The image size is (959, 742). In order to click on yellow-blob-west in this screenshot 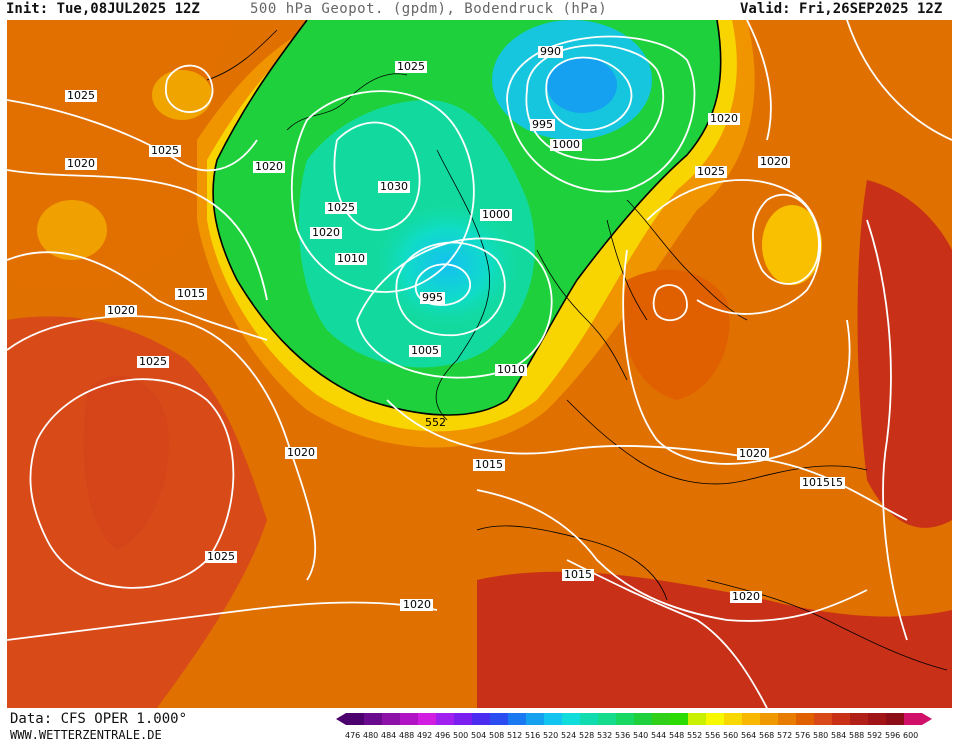, I will do `click(72, 230)`.